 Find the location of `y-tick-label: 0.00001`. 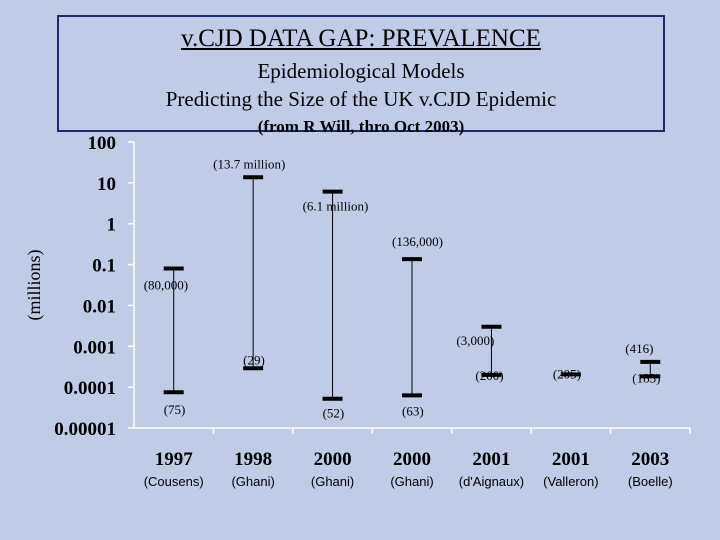

y-tick-label: 0.00001 is located at coordinates (85, 429).